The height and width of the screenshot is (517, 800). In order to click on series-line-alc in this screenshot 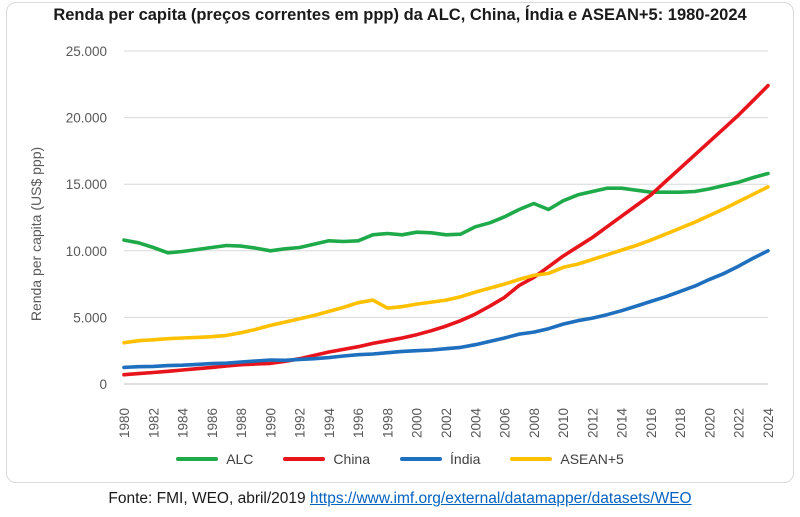, I will do `click(446, 213)`.